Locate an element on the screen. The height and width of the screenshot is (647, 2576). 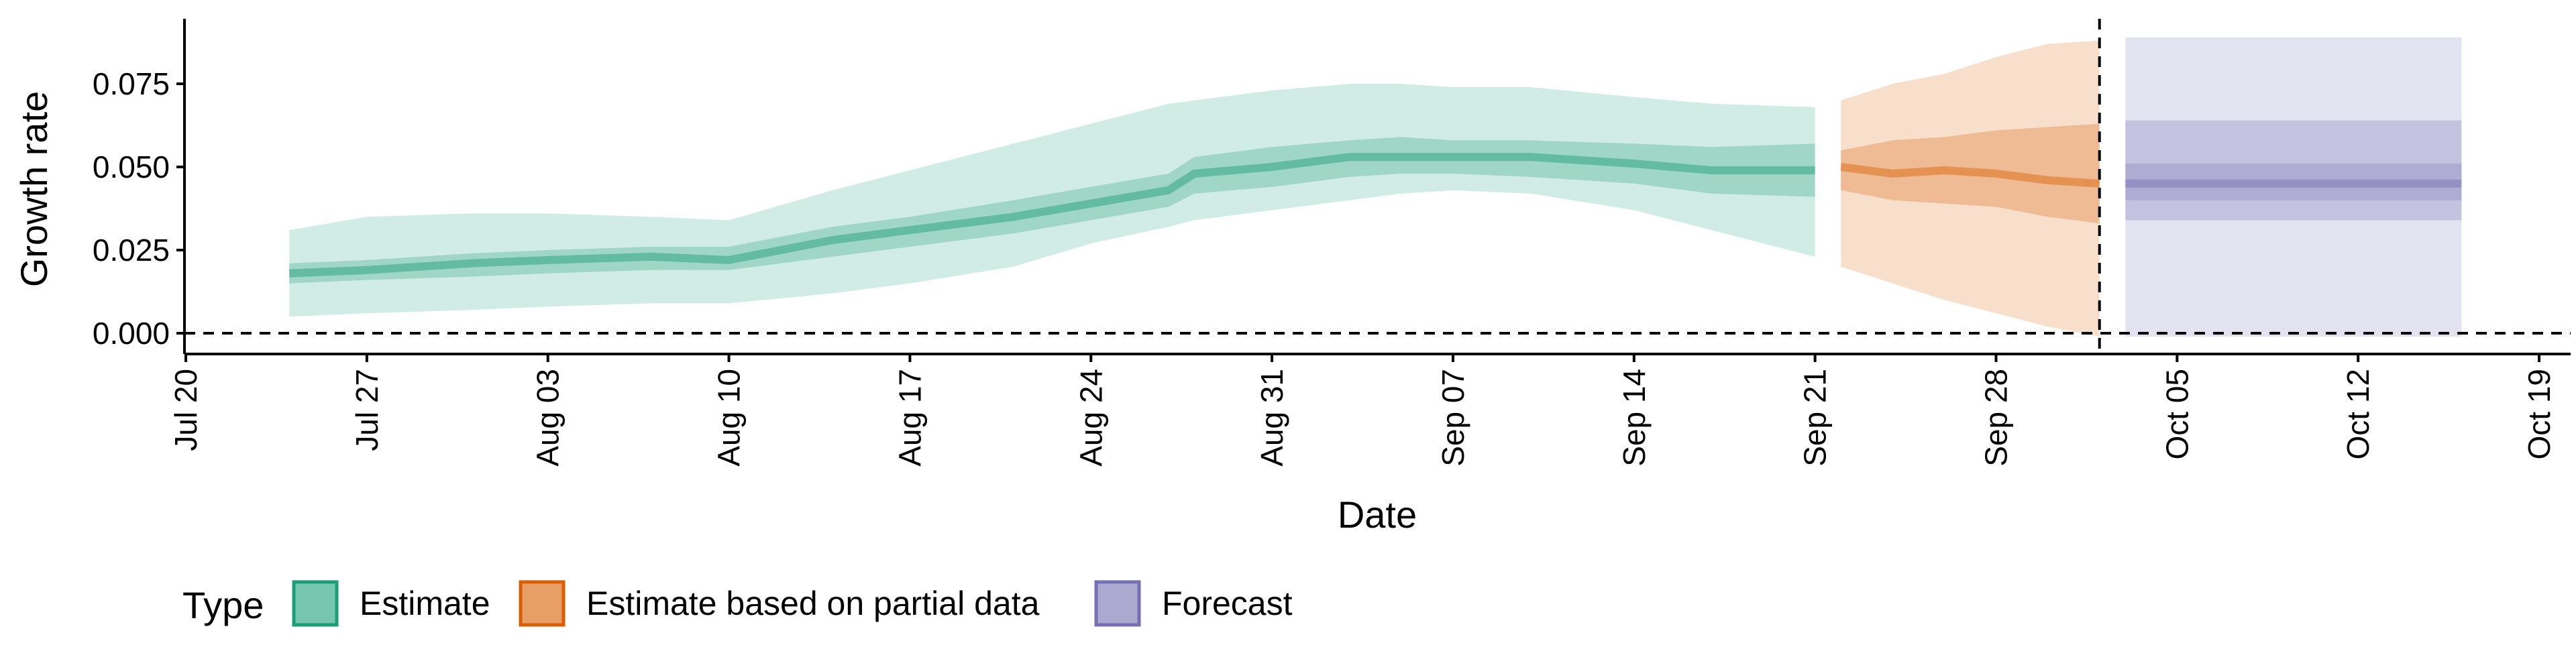
x-tick-label: Aug 31 is located at coordinates (1271, 418).